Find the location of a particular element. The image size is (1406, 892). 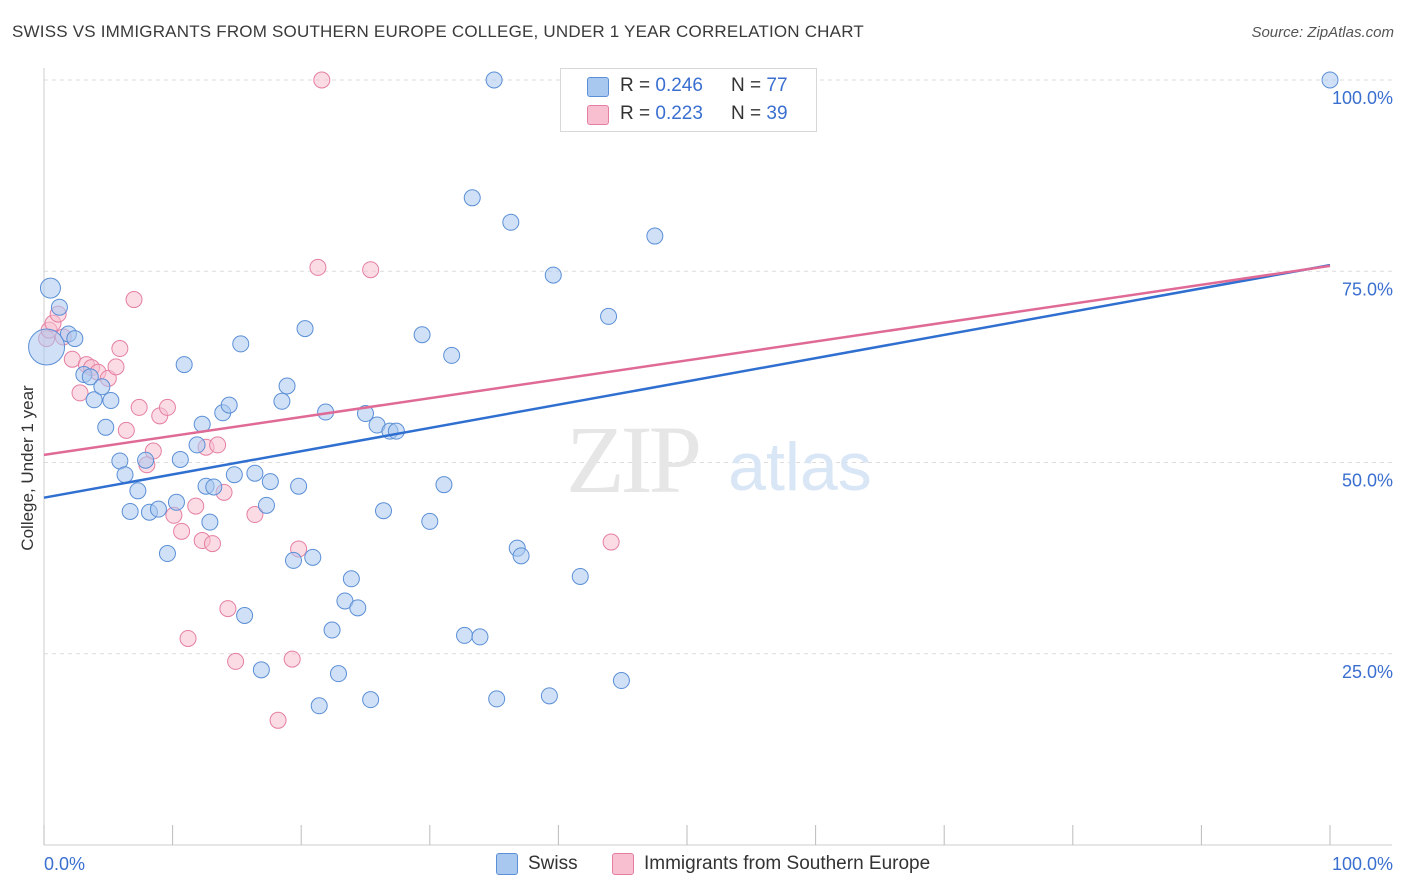

swiss-legend-swatch is located at coordinates (507, 864).